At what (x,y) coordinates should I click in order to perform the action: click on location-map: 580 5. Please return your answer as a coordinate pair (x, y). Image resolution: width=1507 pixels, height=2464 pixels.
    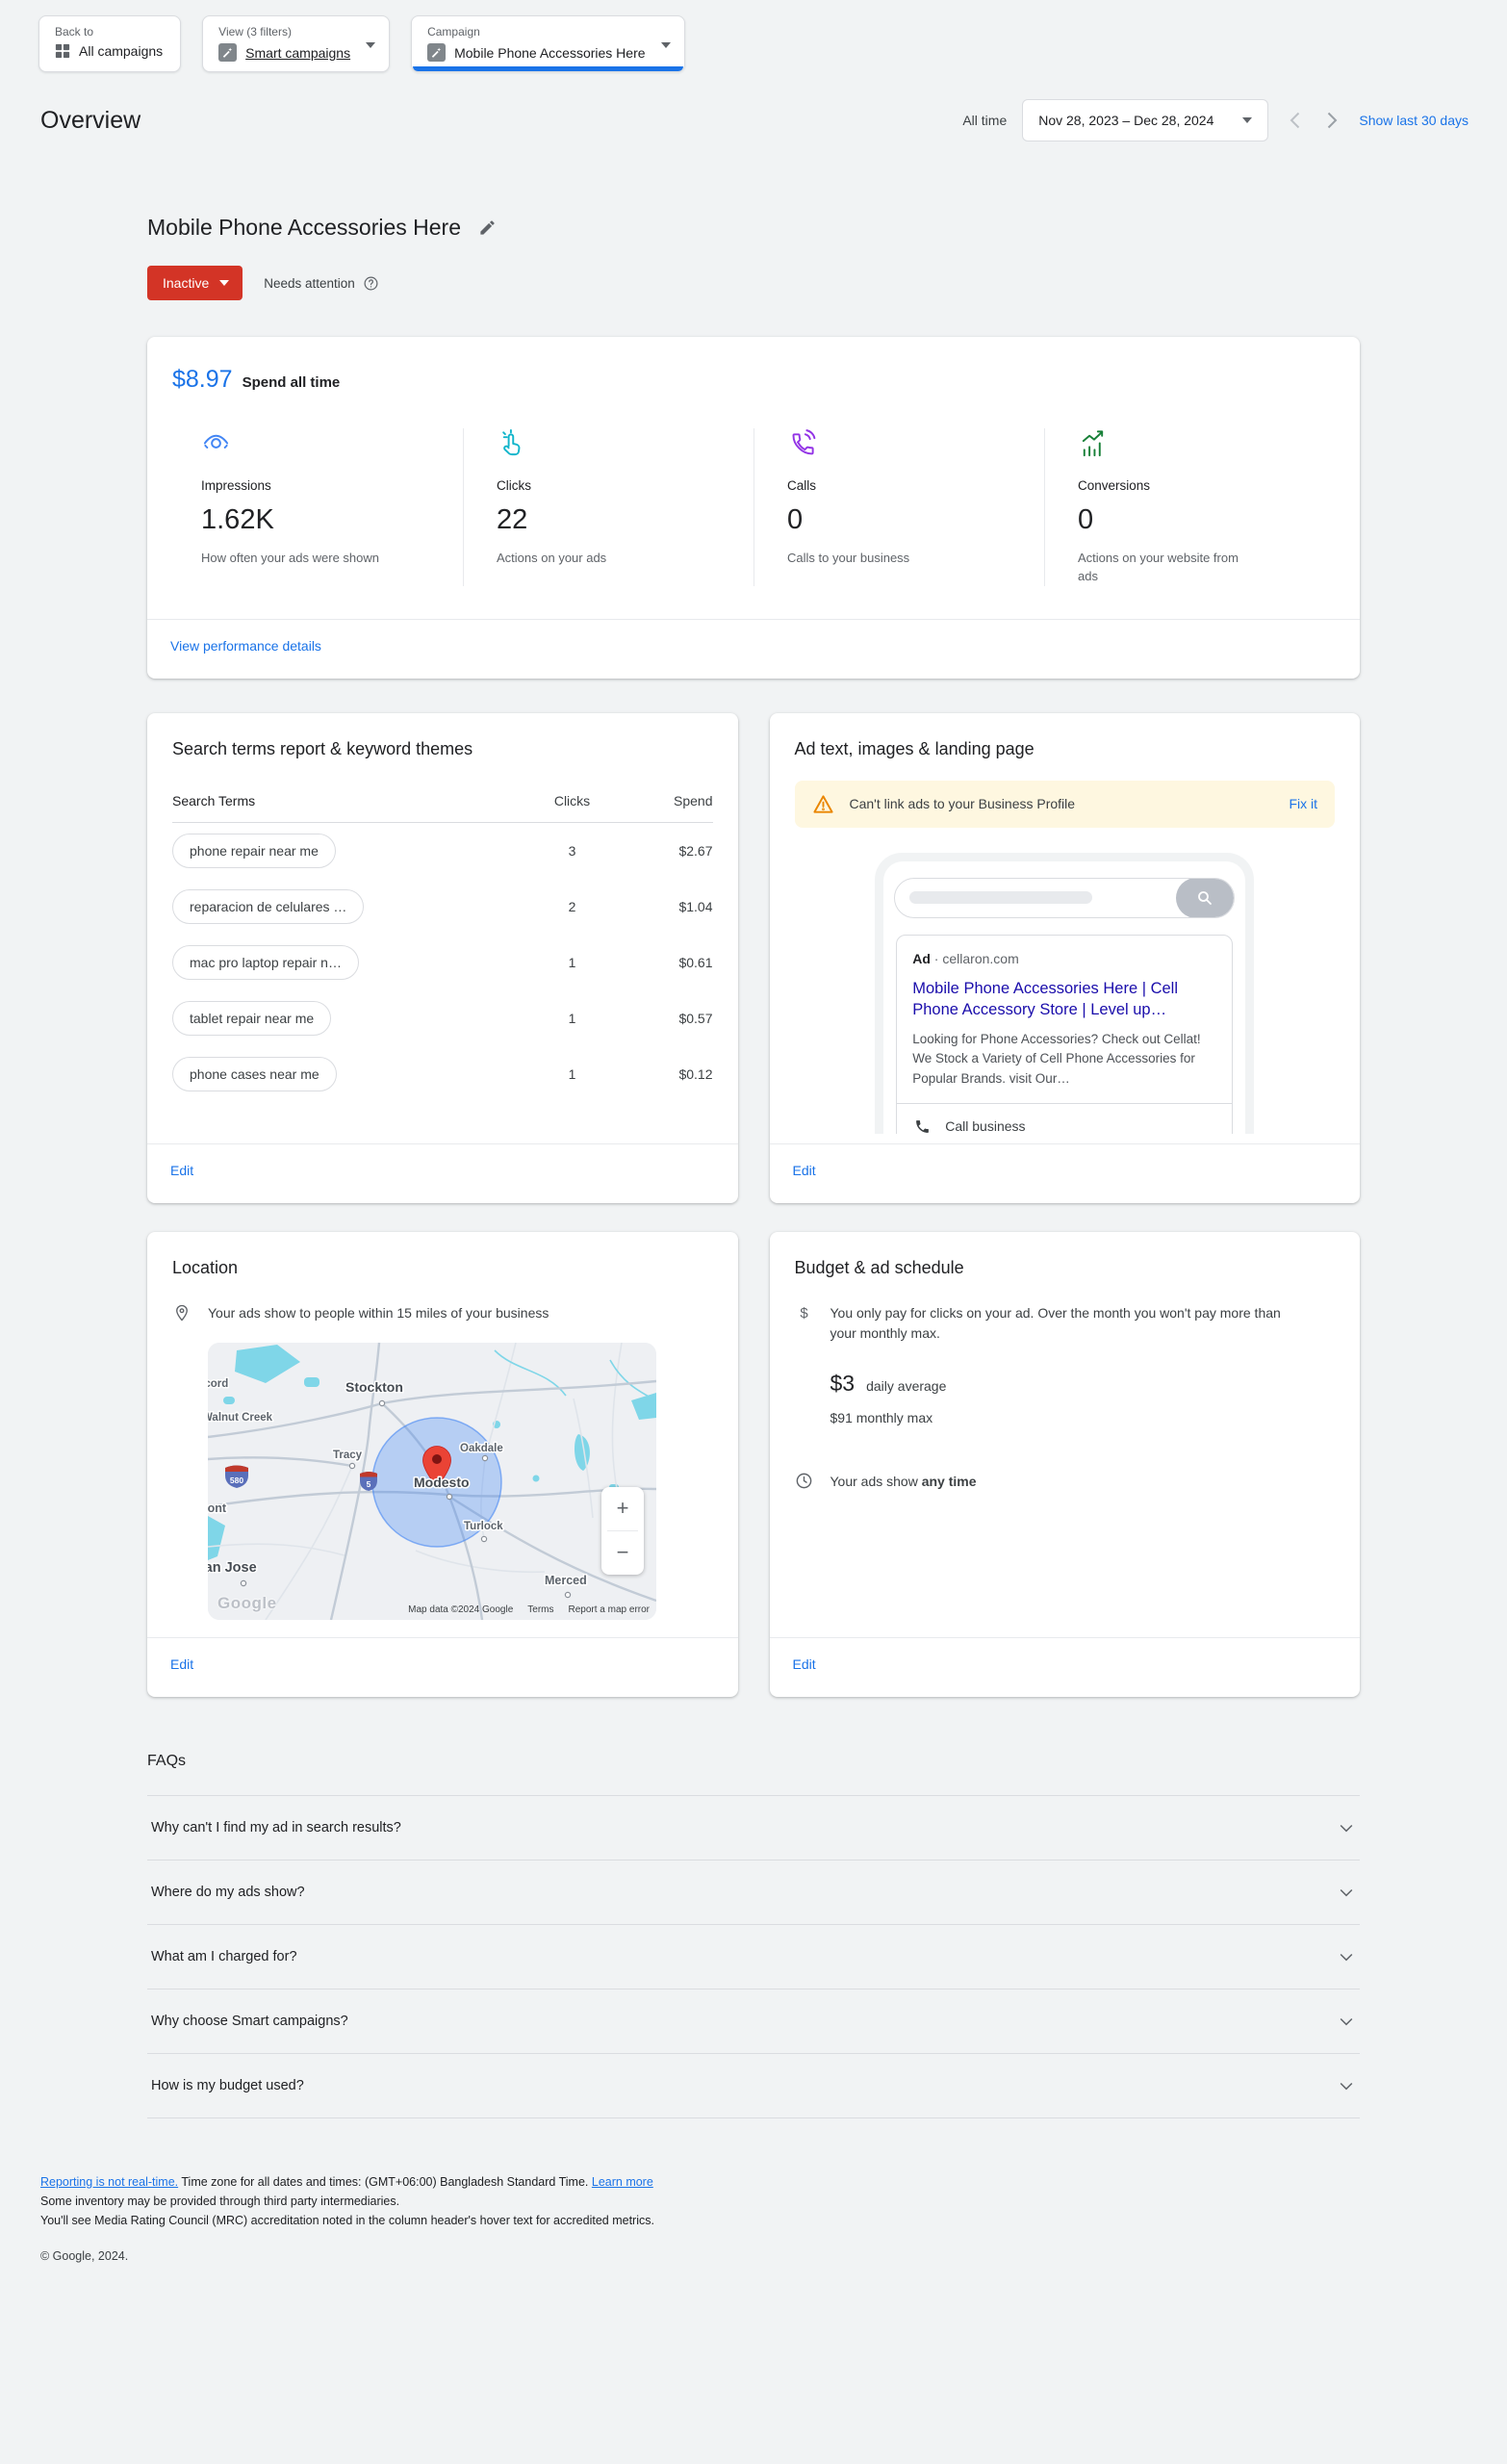
    Looking at the image, I should click on (432, 1481).